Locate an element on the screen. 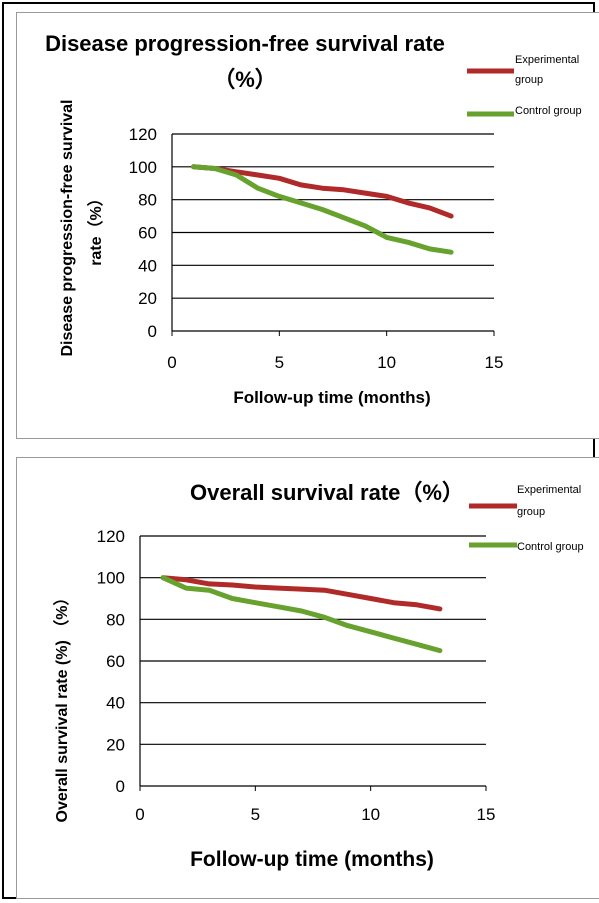 The height and width of the screenshot is (903, 599). y-axis-label: rate（%） is located at coordinates (96, 228).